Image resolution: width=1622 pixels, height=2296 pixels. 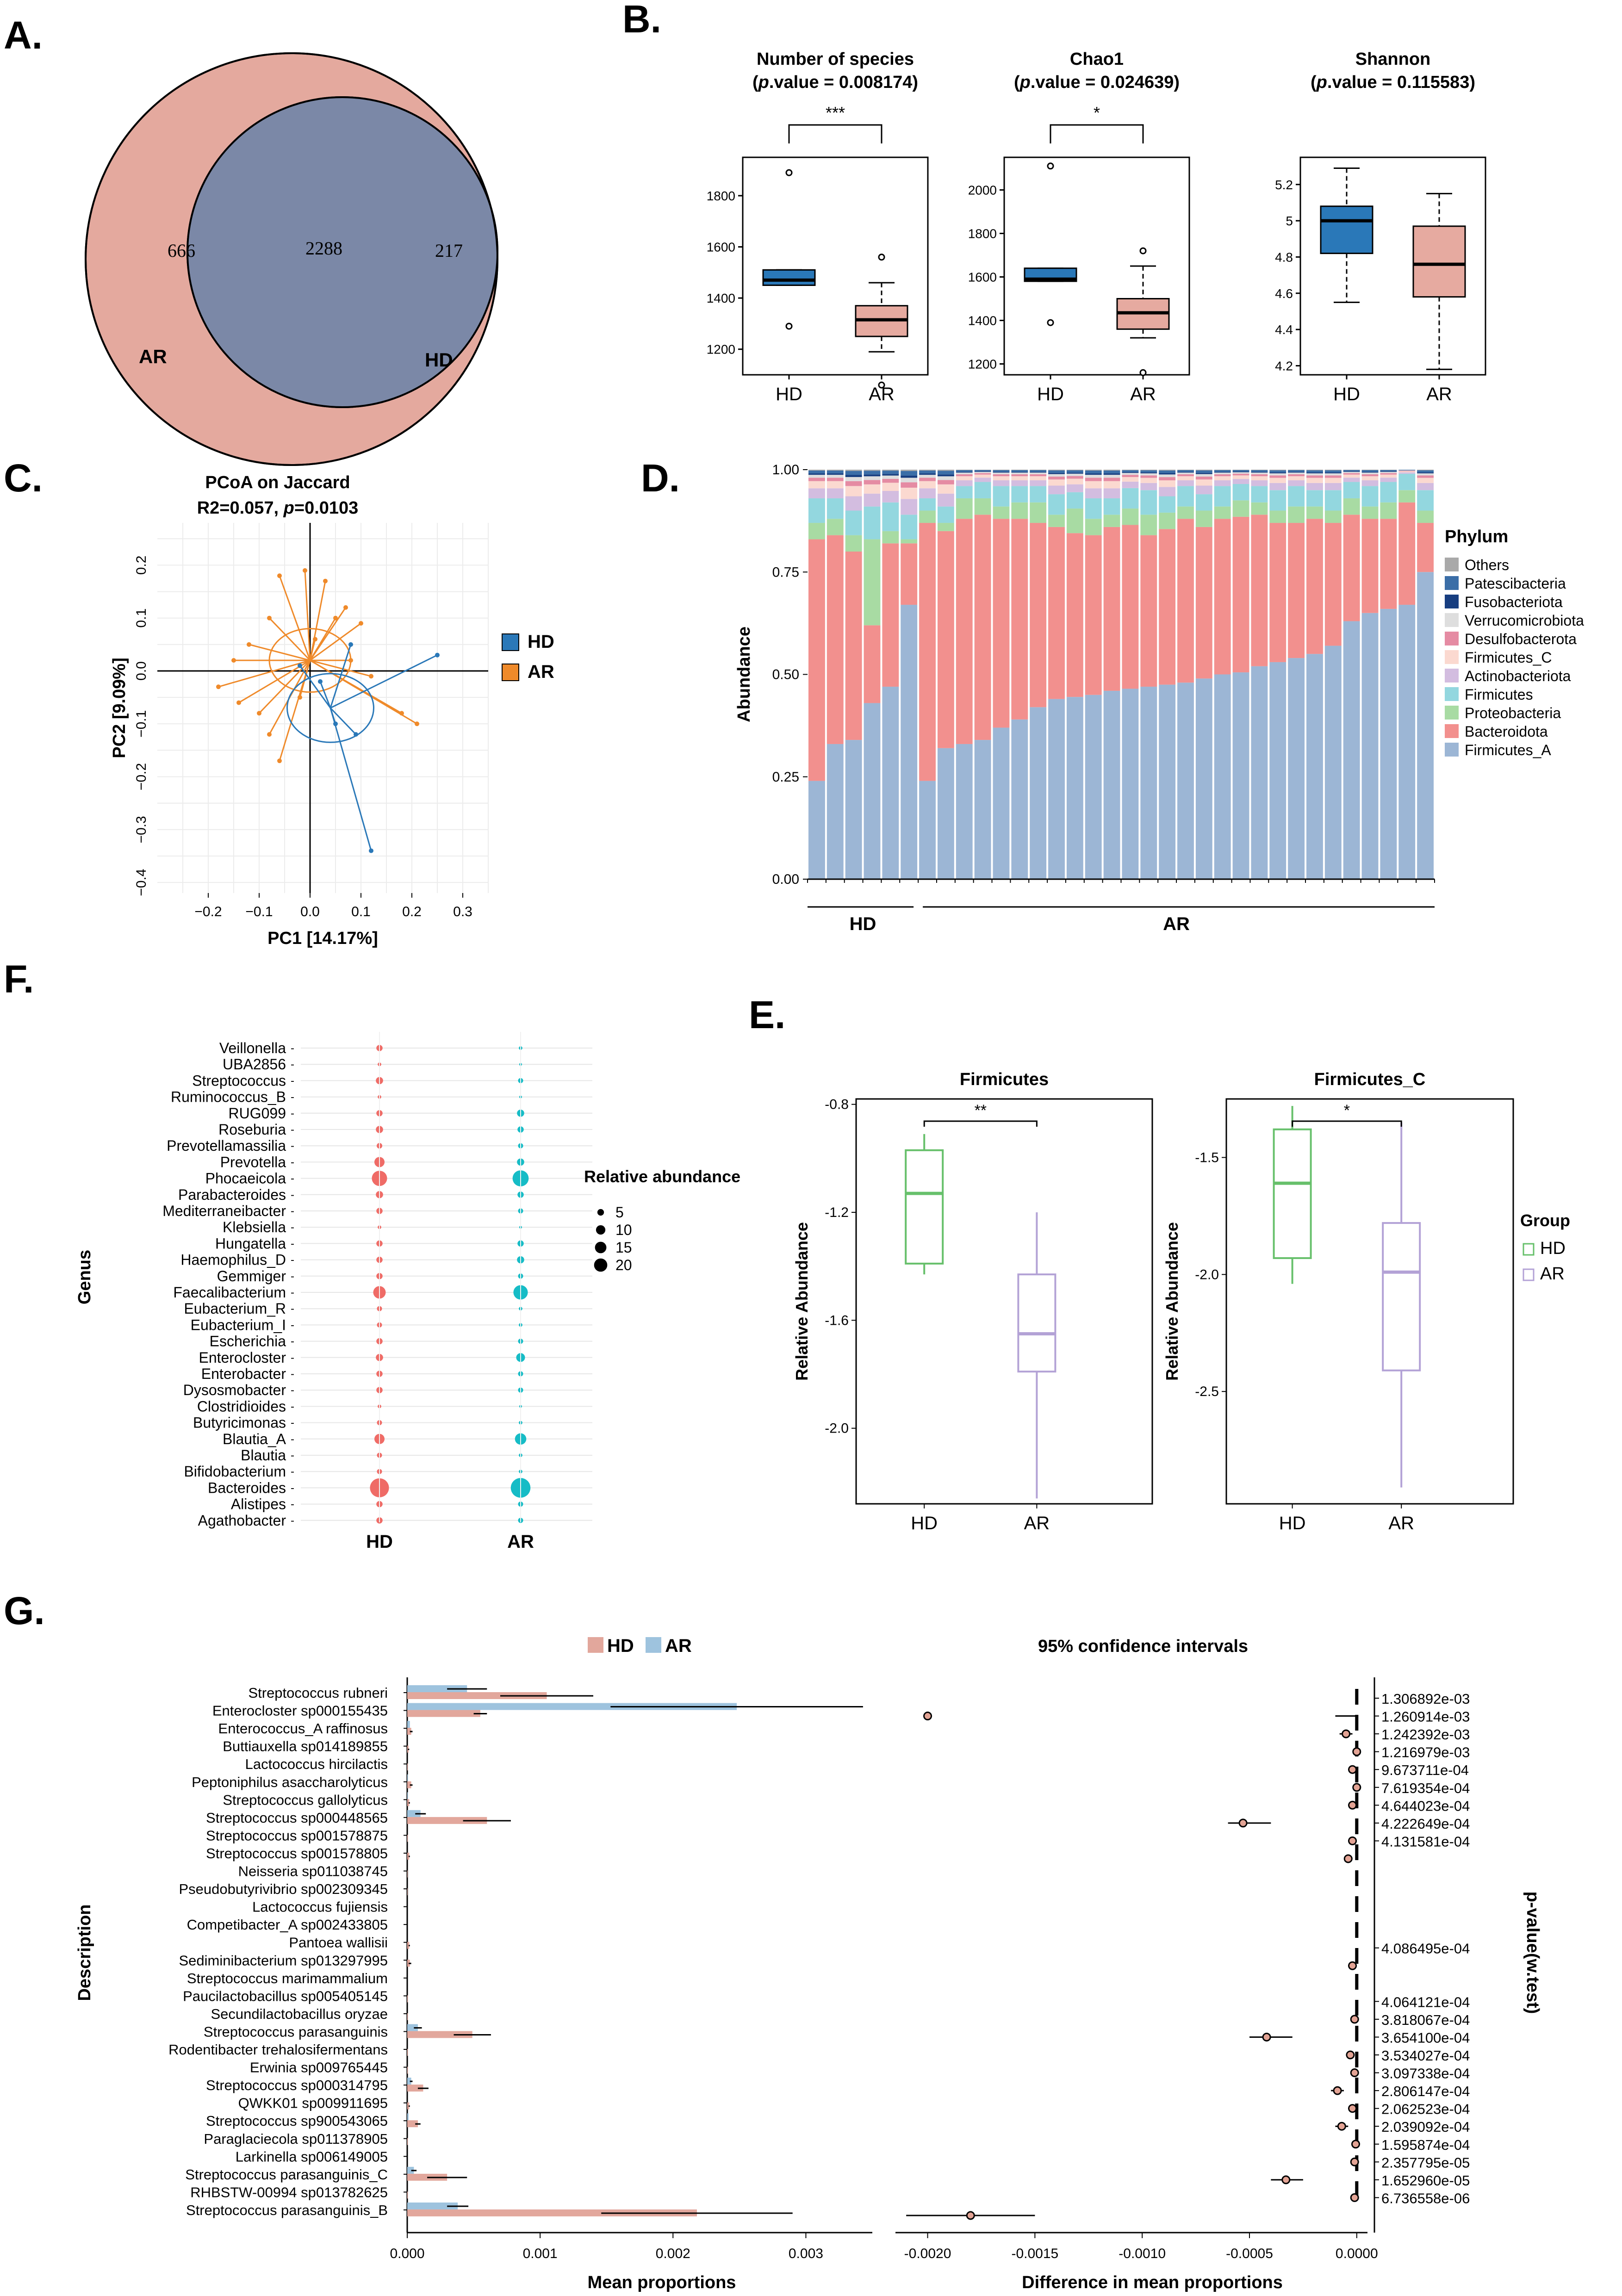 What do you see at coordinates (233, 1260) in the screenshot?
I see `genus-label: Haemophilus_D` at bounding box center [233, 1260].